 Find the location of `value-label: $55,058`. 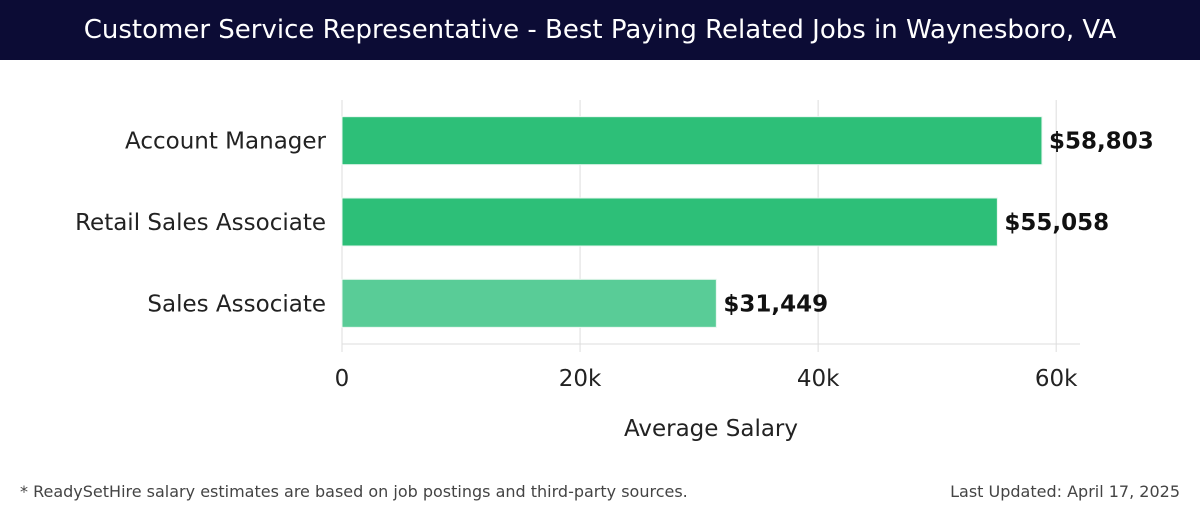

value-label: $55,058 is located at coordinates (1056, 223).